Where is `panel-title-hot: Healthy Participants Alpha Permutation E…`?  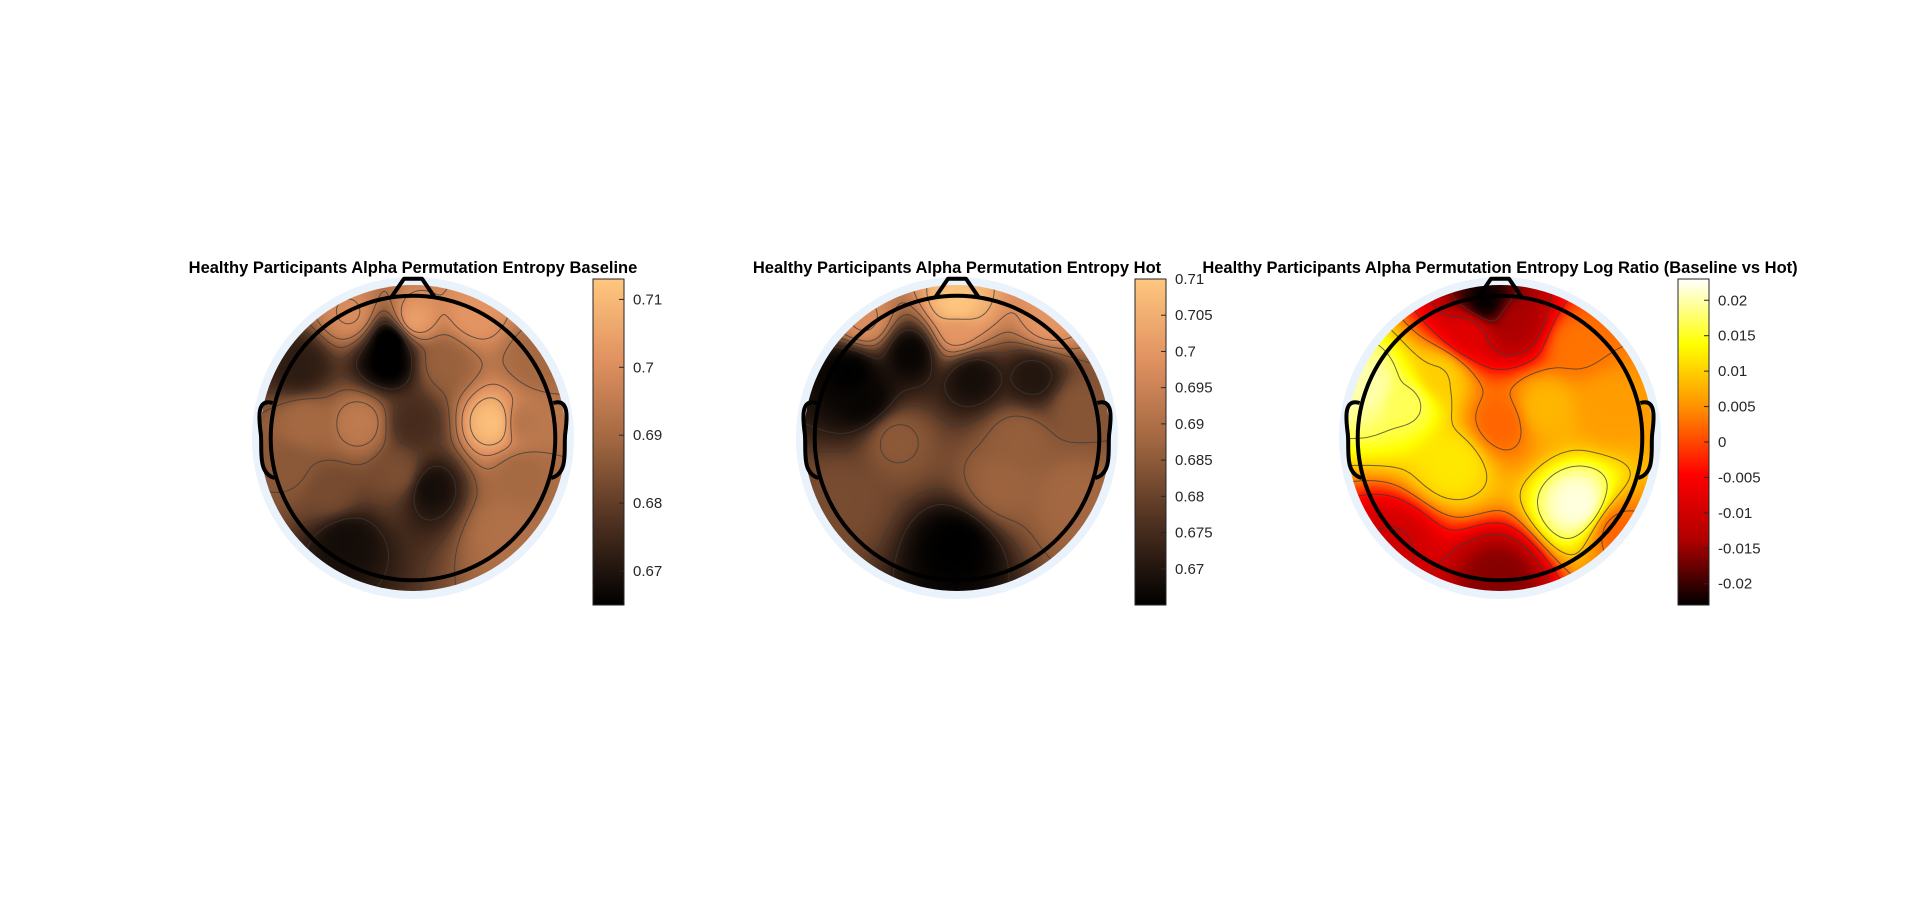 panel-title-hot: Healthy Participants Alpha Permutation E… is located at coordinates (957, 268).